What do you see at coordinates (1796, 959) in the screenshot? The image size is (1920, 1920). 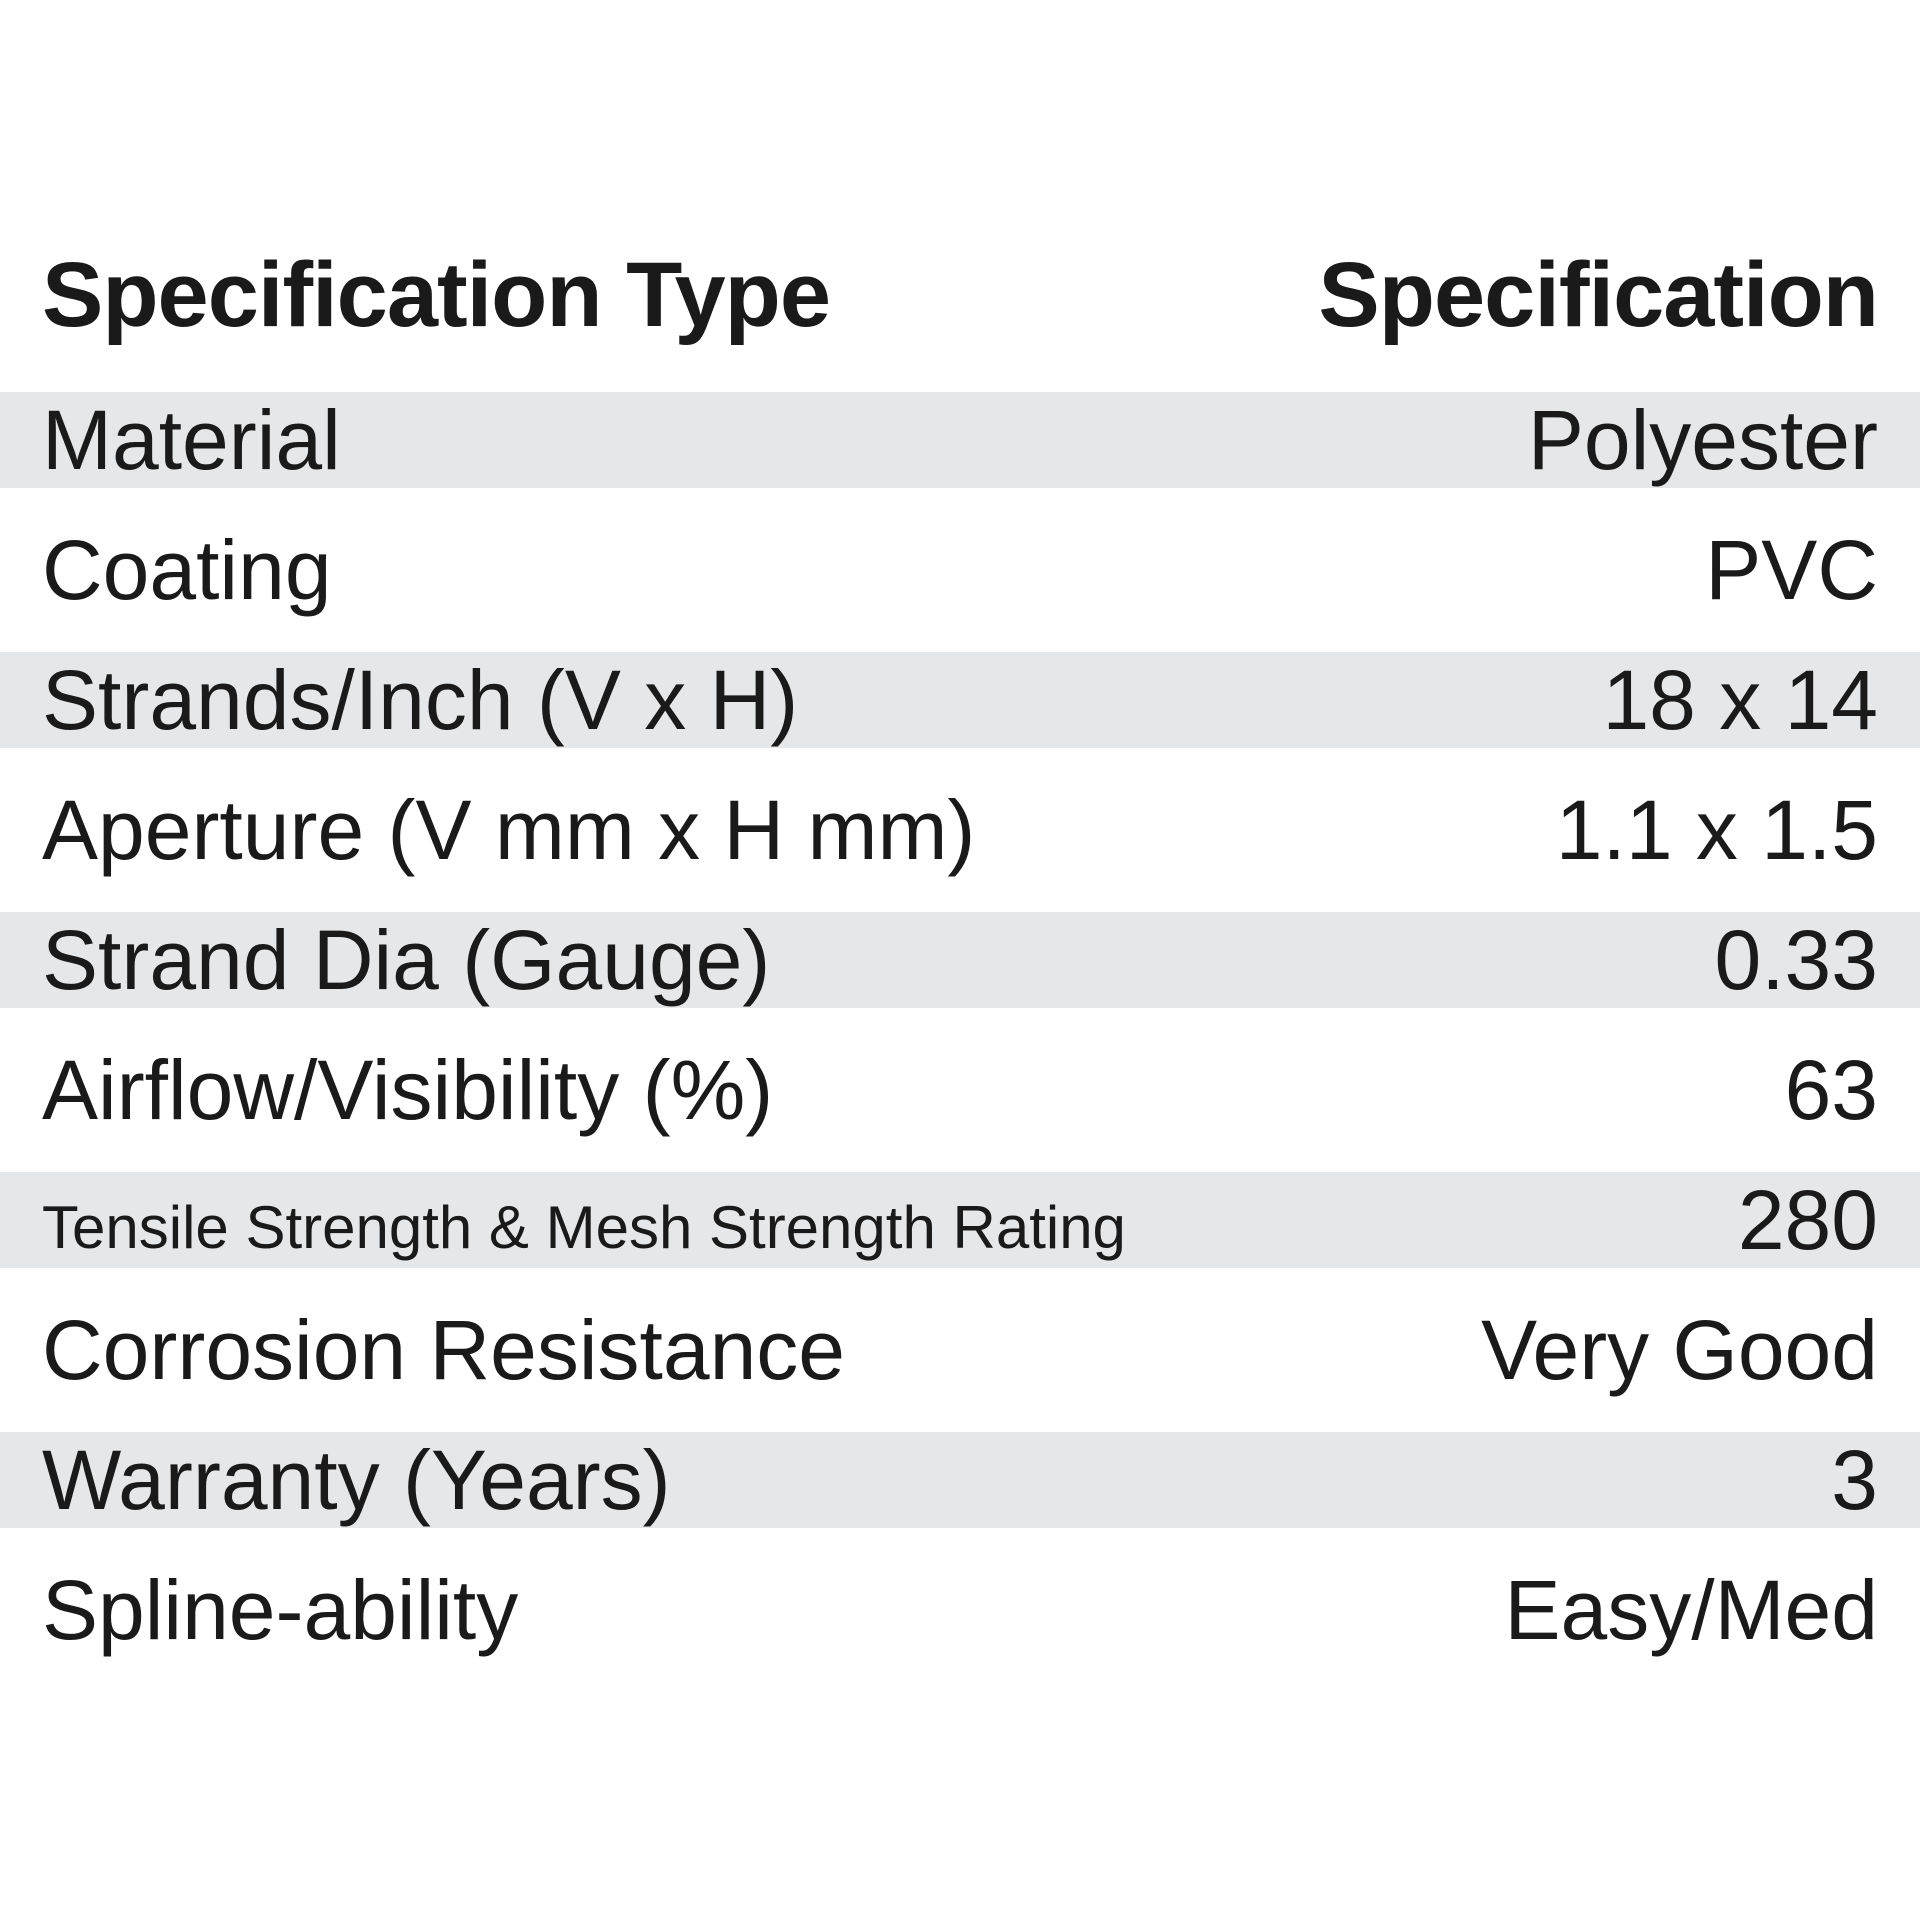 I see `row-value: 0.33` at bounding box center [1796, 959].